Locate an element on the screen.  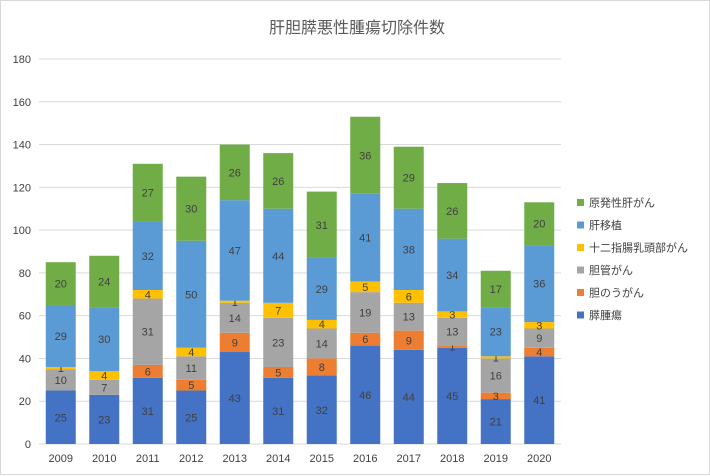
data-label: 27 is located at coordinates (148, 194).